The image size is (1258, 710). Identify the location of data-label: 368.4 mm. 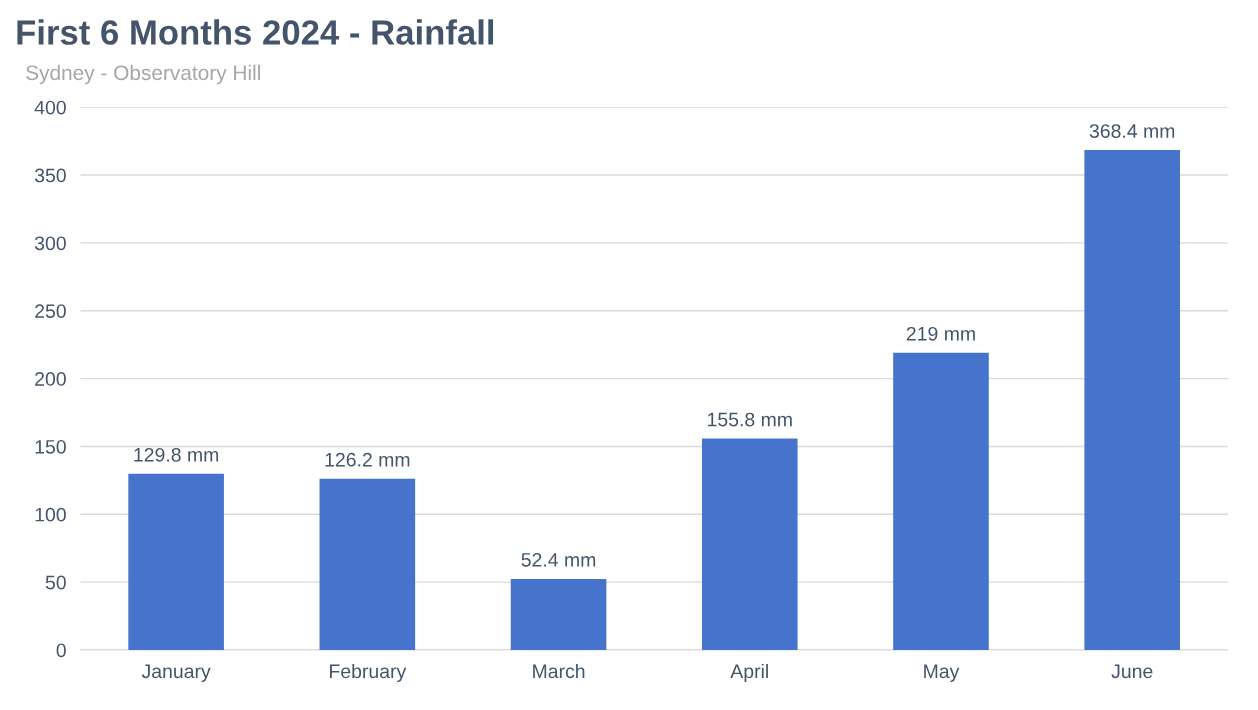
(1132, 131).